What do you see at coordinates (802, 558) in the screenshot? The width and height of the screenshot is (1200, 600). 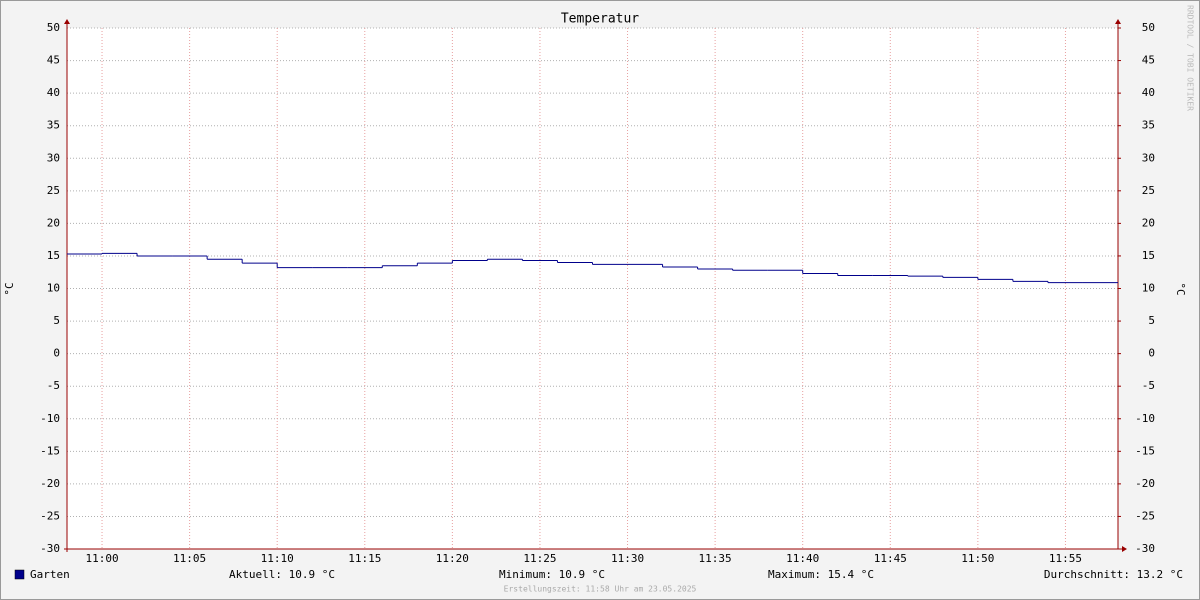 I see `x-tick-label: 11:40` at bounding box center [802, 558].